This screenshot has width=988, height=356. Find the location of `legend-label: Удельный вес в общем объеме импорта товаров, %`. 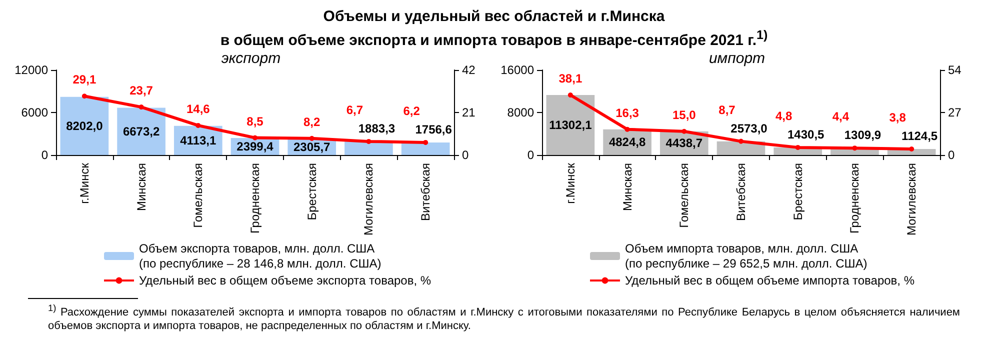

legend-label: Удельный вес в общем объеме импорта товаров, % is located at coordinates (770, 281).